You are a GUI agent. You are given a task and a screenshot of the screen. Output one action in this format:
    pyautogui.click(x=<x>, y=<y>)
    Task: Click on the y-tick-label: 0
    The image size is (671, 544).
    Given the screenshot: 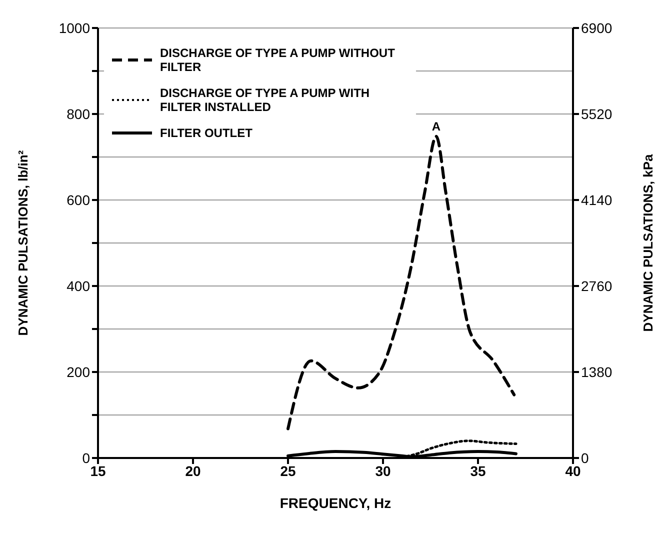 What is the action you would take?
    pyautogui.click(x=86, y=458)
    